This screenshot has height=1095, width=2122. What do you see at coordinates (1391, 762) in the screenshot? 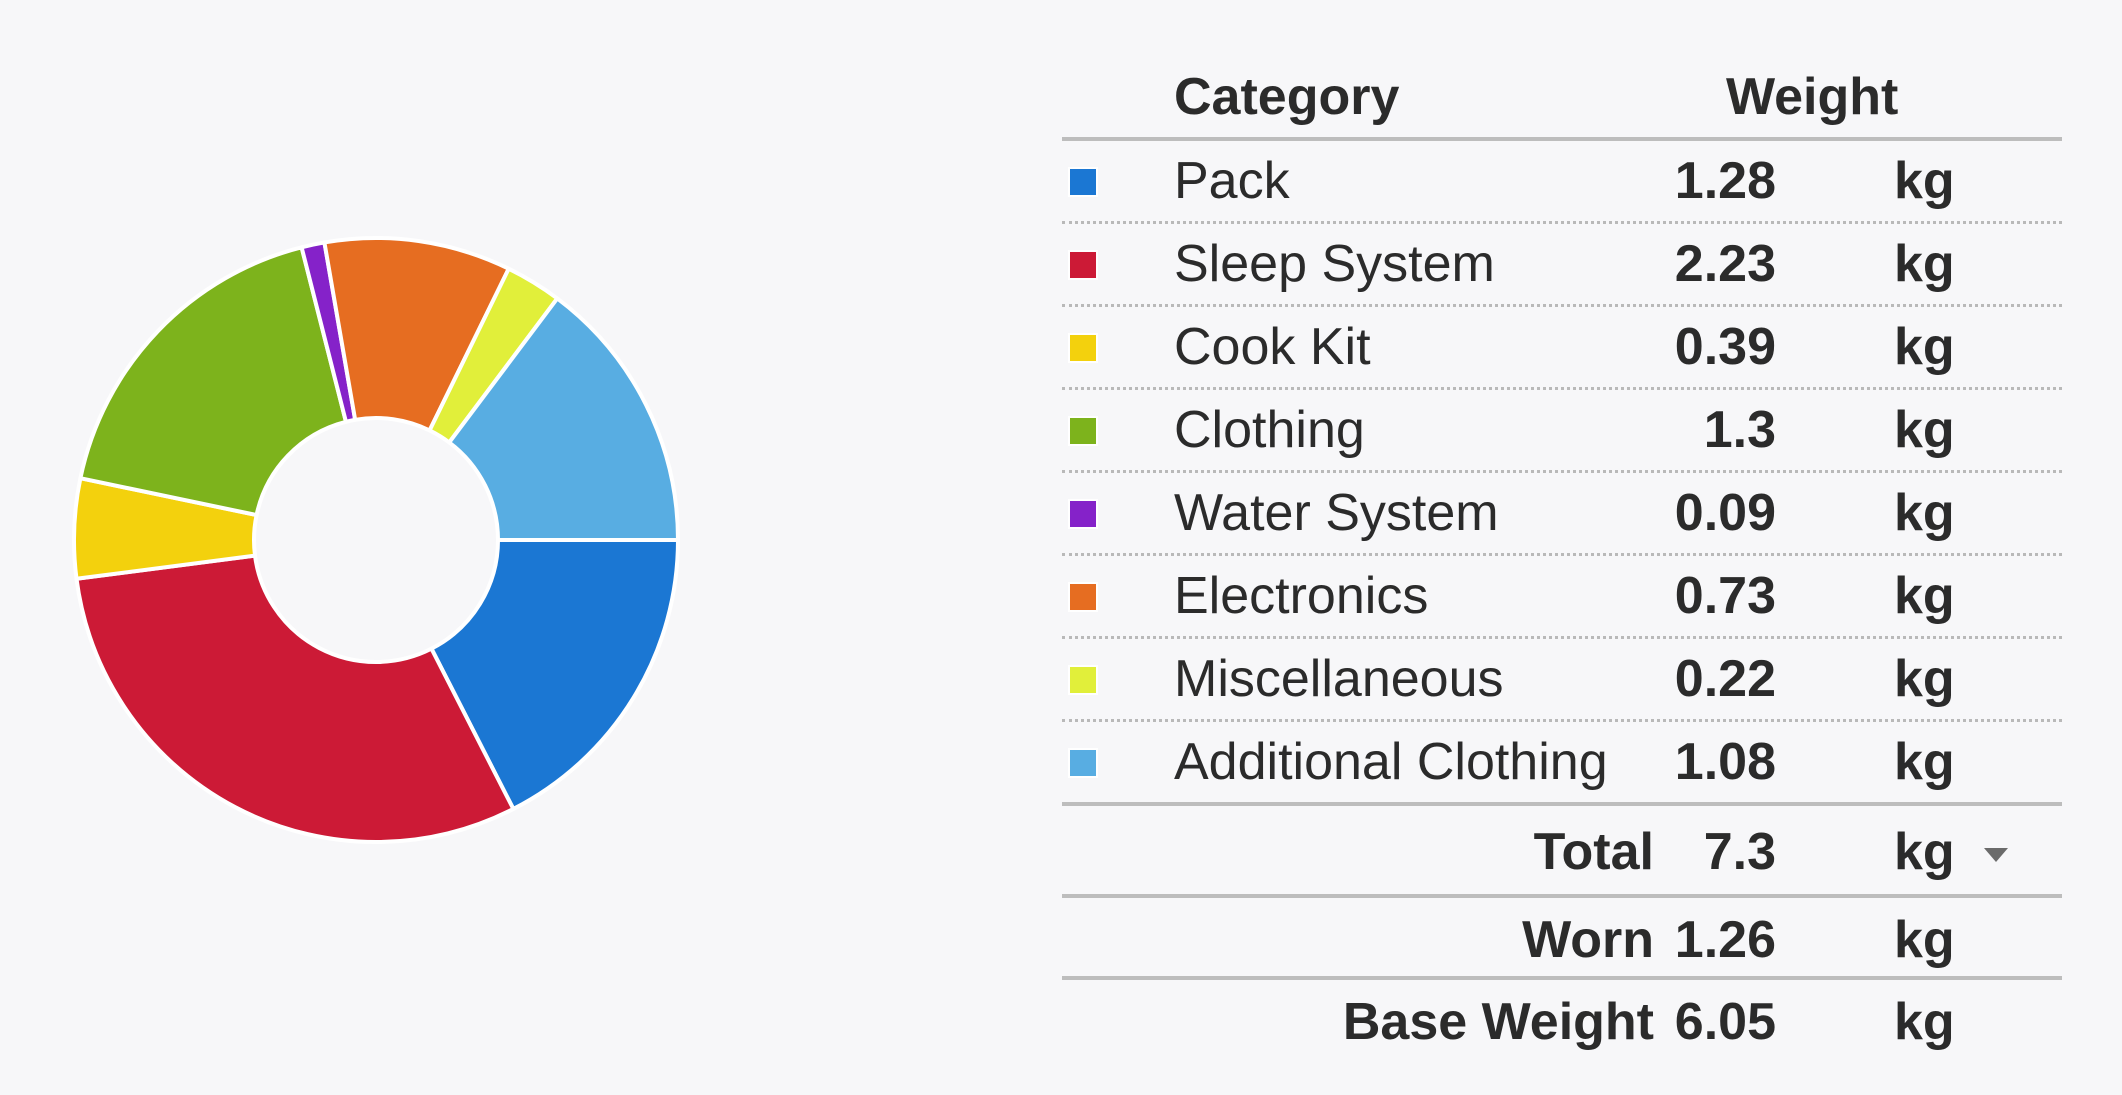
I see `category-name: Additional Clothing` at bounding box center [1391, 762].